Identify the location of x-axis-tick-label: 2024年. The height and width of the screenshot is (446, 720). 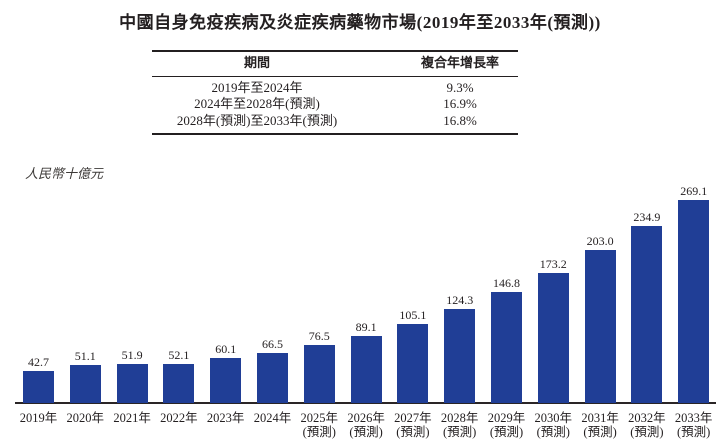
(273, 418).